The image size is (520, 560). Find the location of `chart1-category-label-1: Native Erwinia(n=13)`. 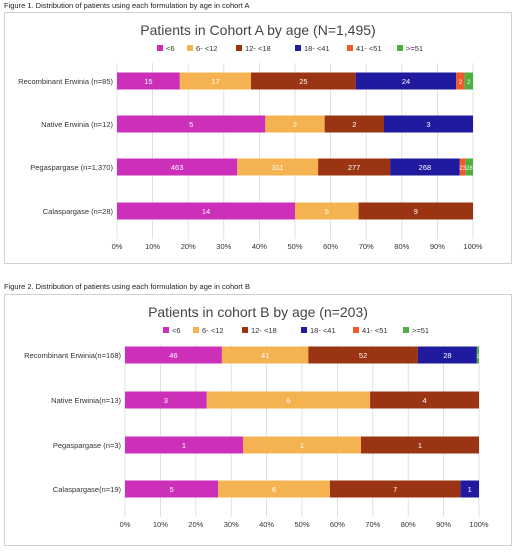

chart1-category-label-1: Native Erwinia(n=13) is located at coordinates (86, 400).